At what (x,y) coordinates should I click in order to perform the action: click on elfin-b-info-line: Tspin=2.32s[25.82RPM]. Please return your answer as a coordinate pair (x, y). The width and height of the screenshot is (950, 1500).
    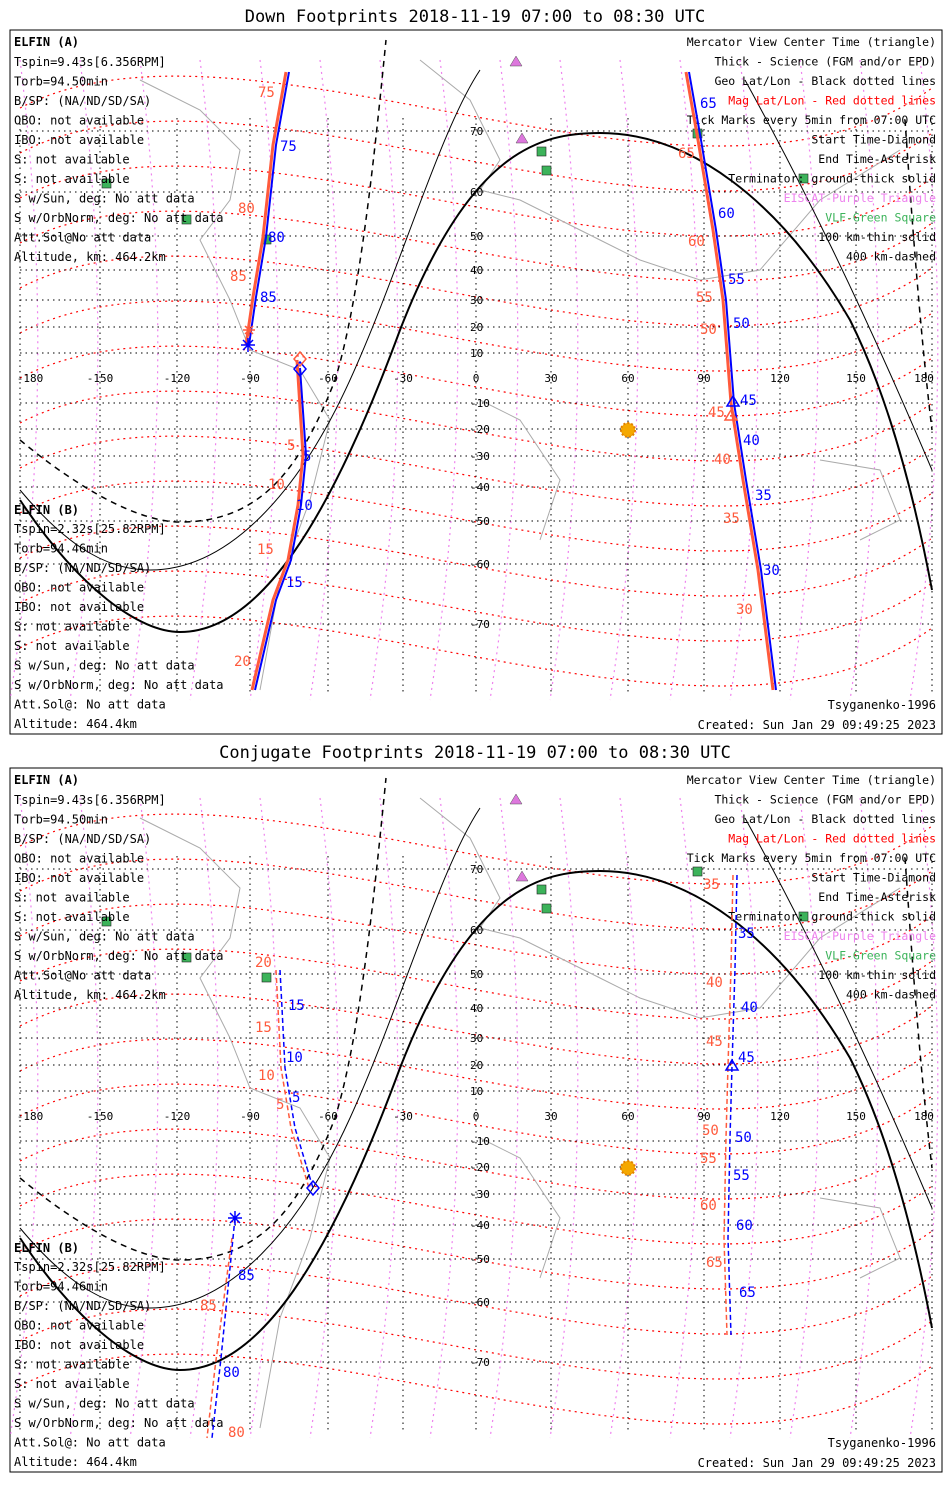
    Looking at the image, I should click on (90, 1267).